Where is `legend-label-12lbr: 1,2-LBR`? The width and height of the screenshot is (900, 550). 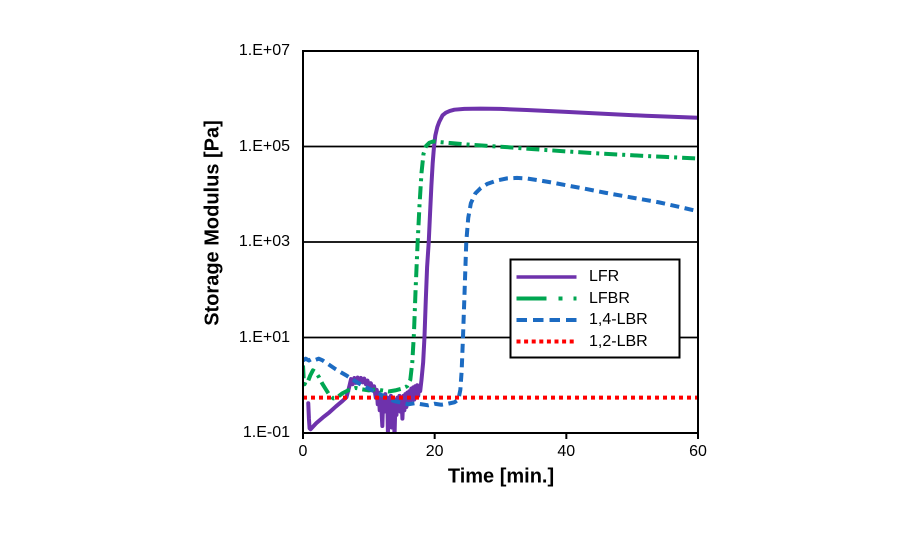 legend-label-12lbr: 1,2-LBR is located at coordinates (618, 341).